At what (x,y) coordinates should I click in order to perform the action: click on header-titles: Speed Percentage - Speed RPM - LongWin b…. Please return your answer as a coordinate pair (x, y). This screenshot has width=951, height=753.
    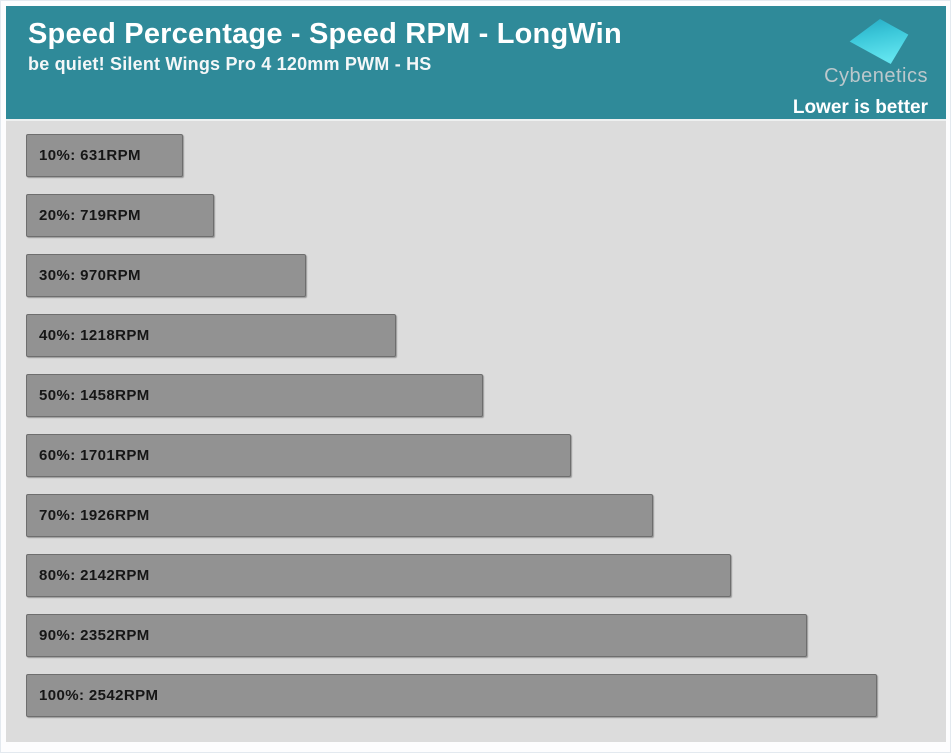
    Looking at the image, I should click on (325, 68).